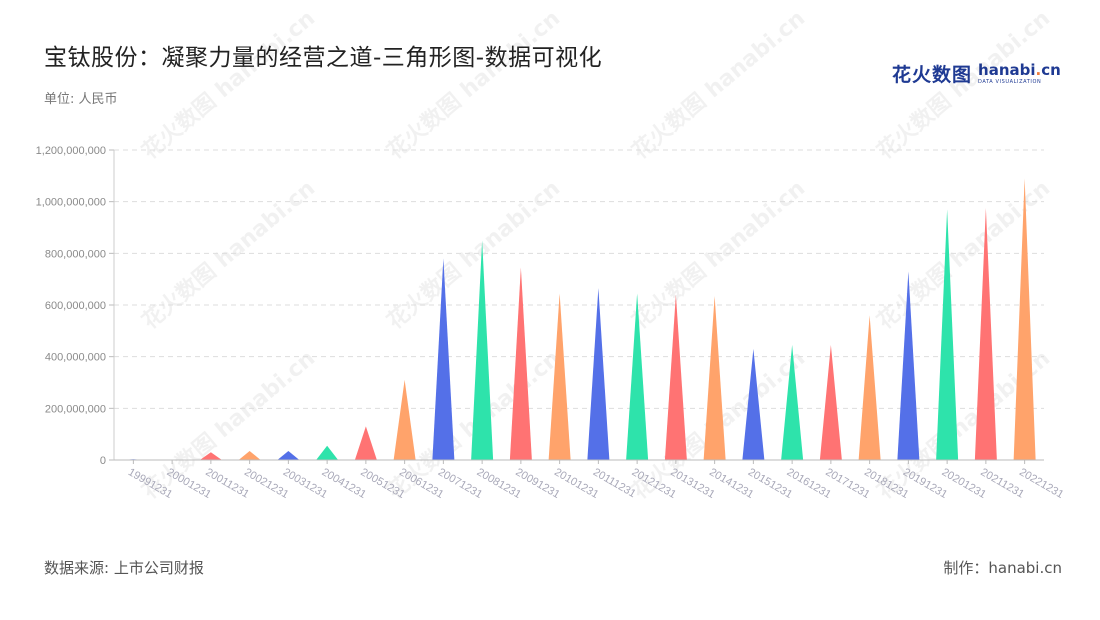 The image size is (1100, 620). I want to click on chart-title: 宝钛股份：凝聚力量的经营之道-三角形图-数据可视化, so click(323, 58).